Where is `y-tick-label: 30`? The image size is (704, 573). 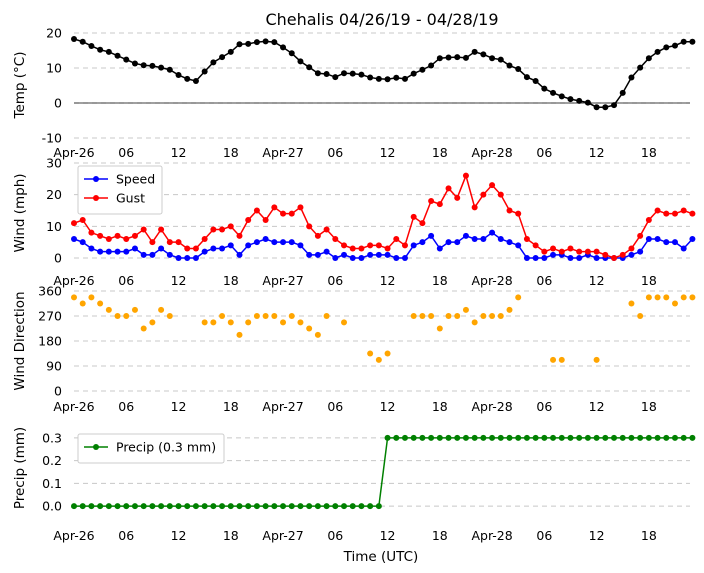
y-tick-label: 30 is located at coordinates (54, 163).